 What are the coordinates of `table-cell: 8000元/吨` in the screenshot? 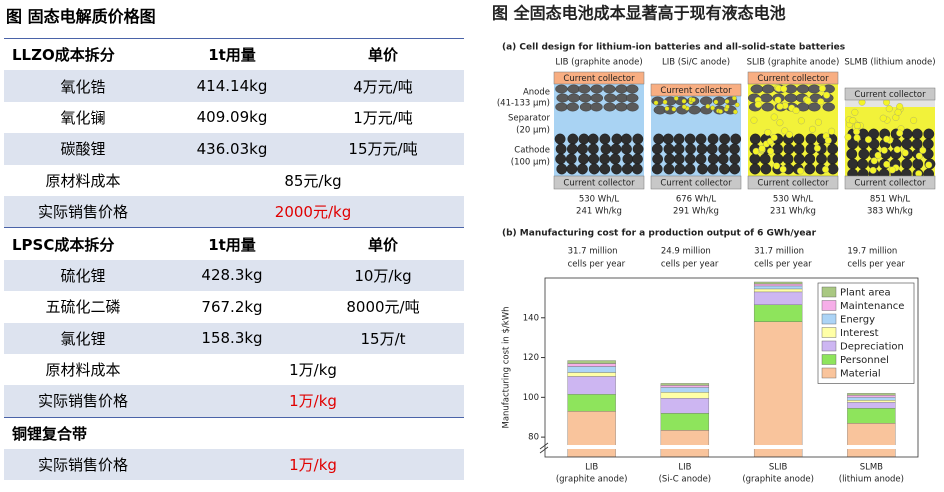 It's located at (383, 307).